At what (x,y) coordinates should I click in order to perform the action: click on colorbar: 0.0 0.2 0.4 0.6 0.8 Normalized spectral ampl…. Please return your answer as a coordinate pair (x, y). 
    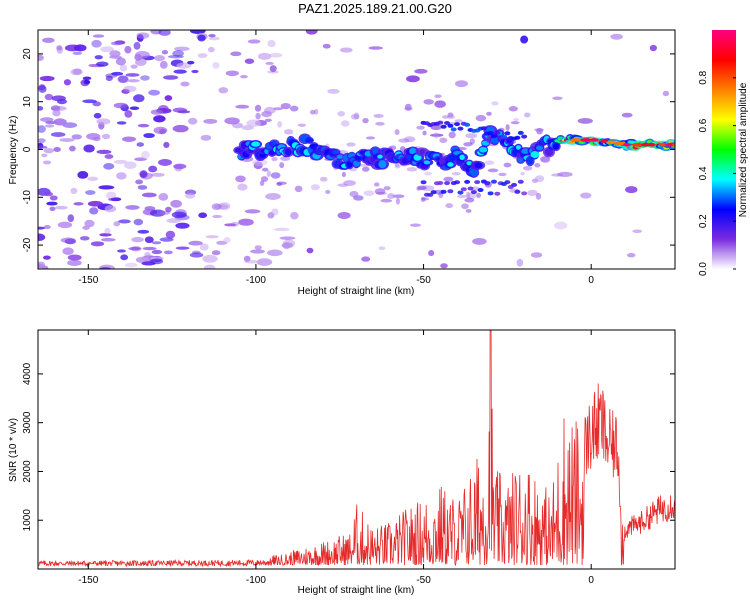
    Looking at the image, I should click on (723, 153).